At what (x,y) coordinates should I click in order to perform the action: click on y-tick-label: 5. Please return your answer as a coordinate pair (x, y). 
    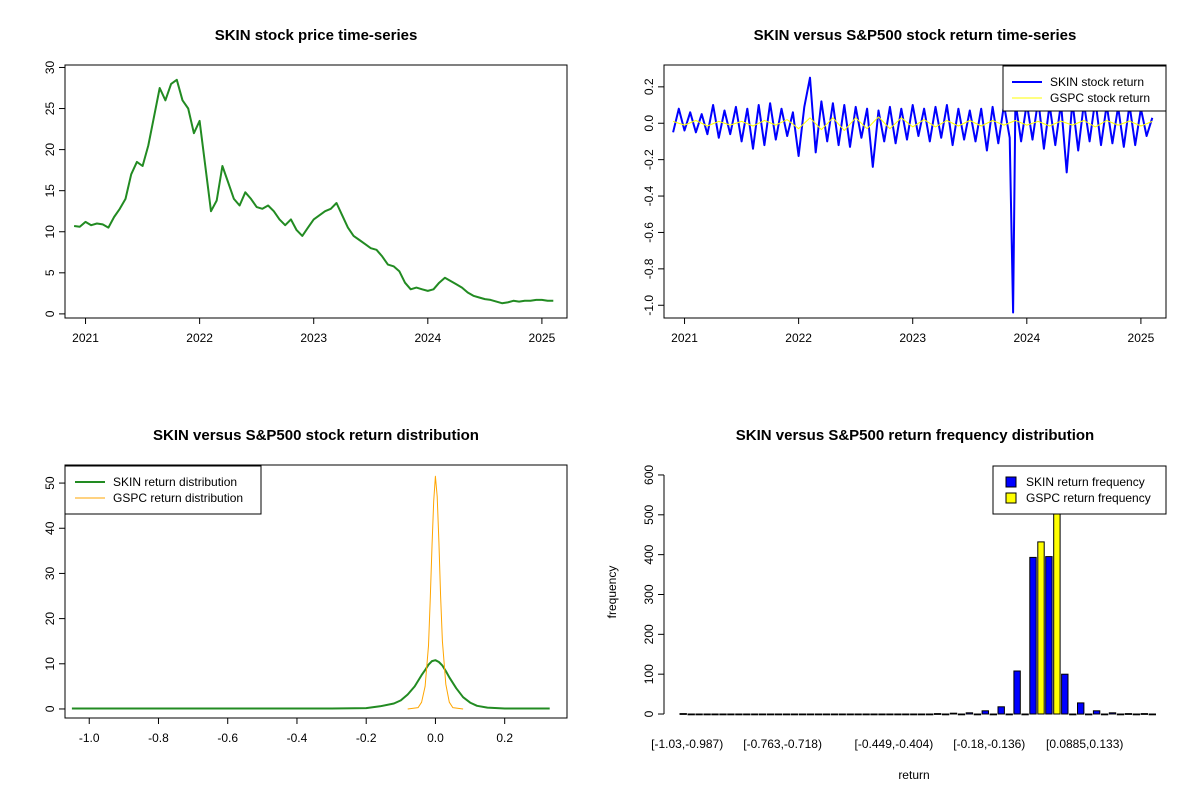
    Looking at the image, I should click on (50, 272).